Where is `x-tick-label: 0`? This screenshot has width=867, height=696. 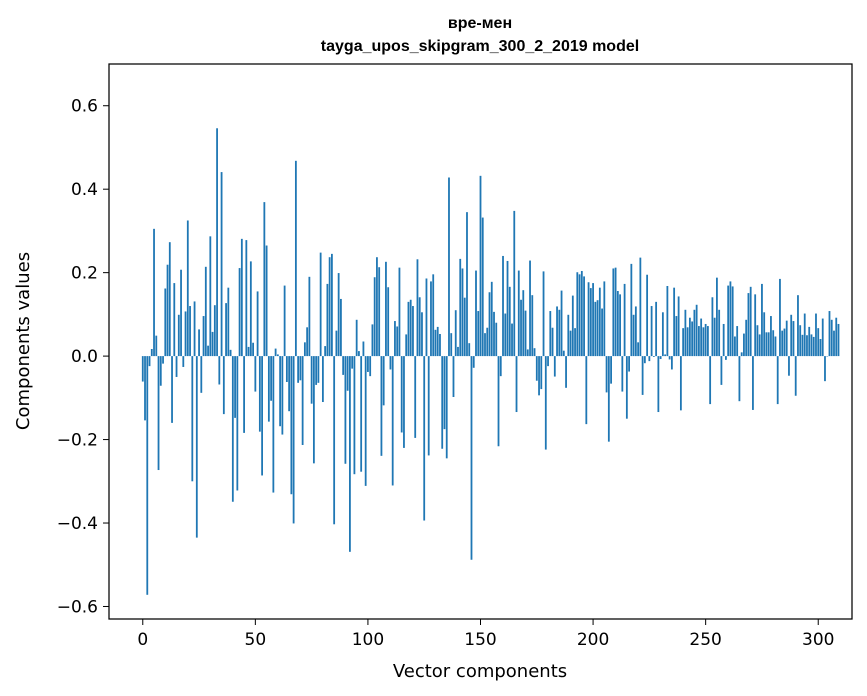 x-tick-label: 0 is located at coordinates (142, 640).